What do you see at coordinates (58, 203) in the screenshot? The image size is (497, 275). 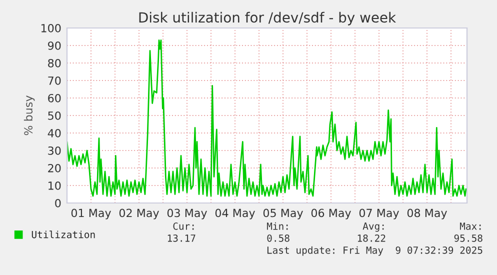 I see `y-tick-label: 0` at bounding box center [58, 203].